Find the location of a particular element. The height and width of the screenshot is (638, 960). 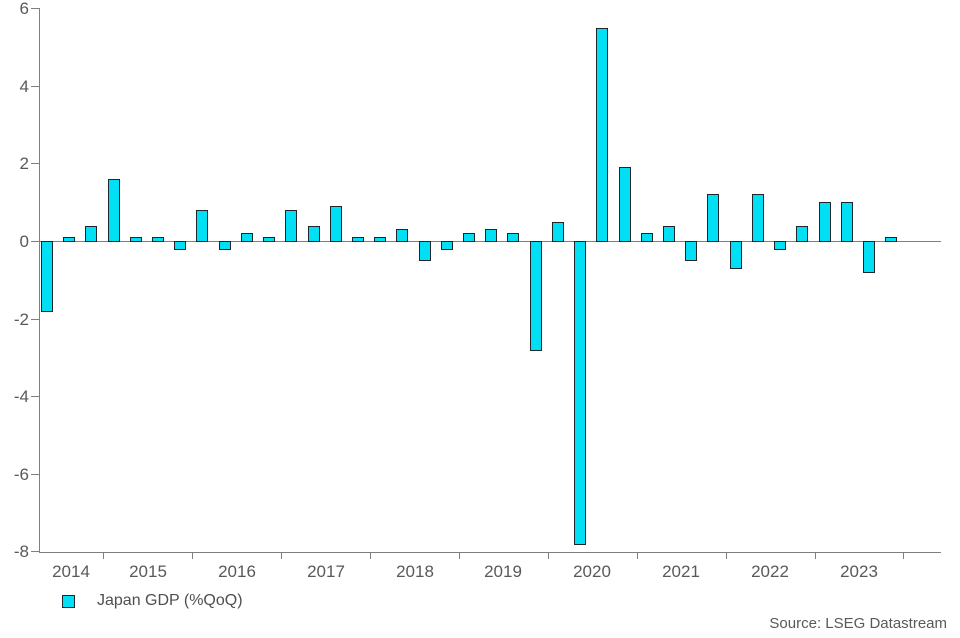

x-tick-label: 2022 is located at coordinates (770, 571).